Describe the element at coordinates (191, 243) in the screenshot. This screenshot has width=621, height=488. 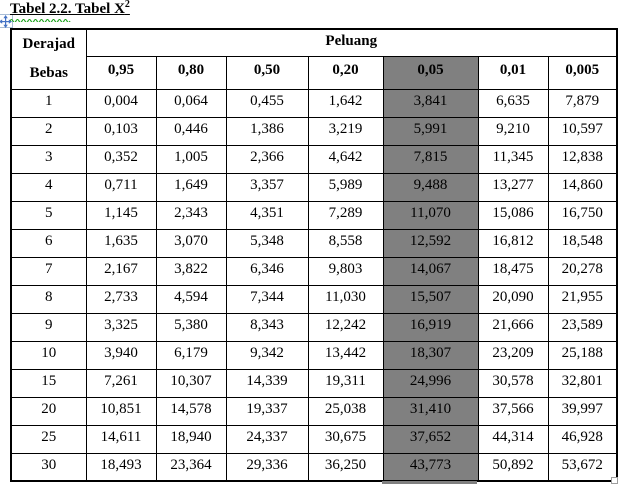
I see `value-cell: 3,070` at that location.